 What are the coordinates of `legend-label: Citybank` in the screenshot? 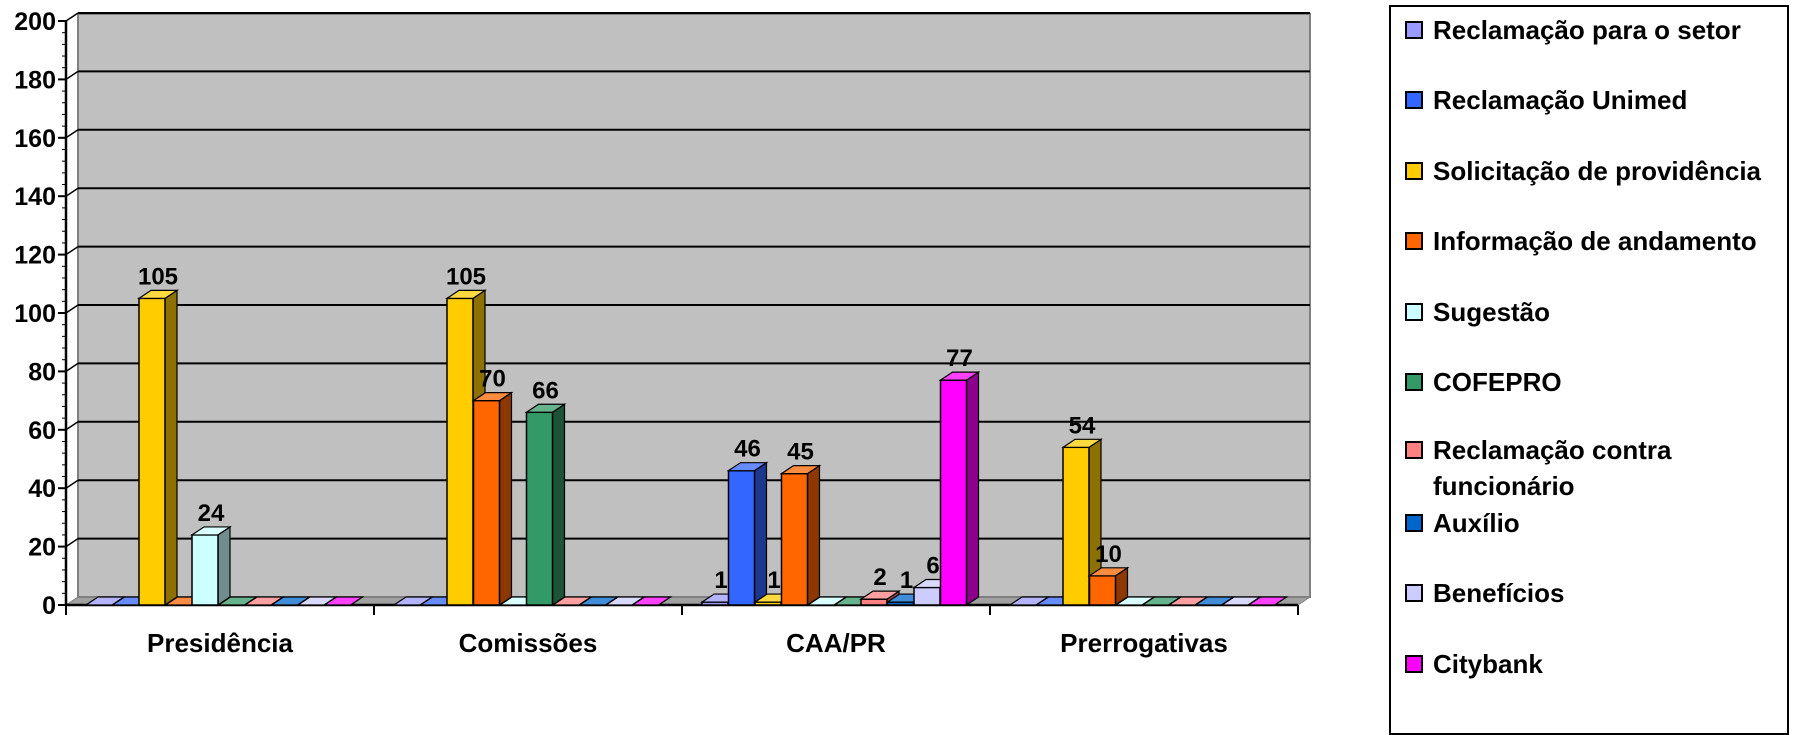 It's located at (1488, 664).